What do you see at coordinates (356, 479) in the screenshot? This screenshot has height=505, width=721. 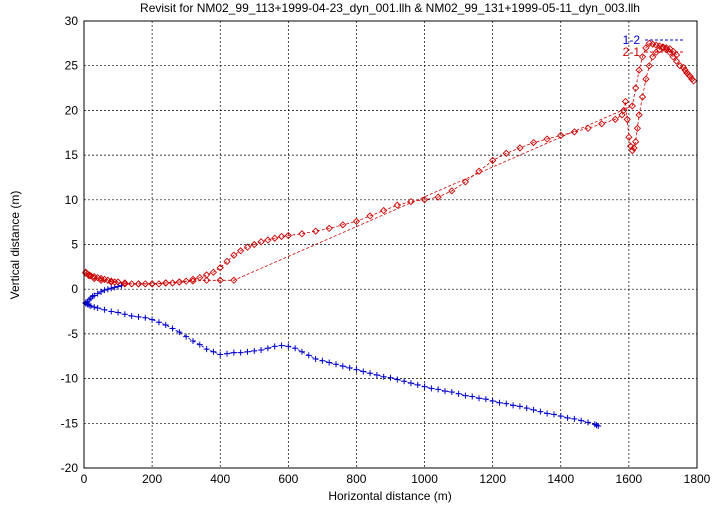 I see `x-tick-label: 800` at bounding box center [356, 479].